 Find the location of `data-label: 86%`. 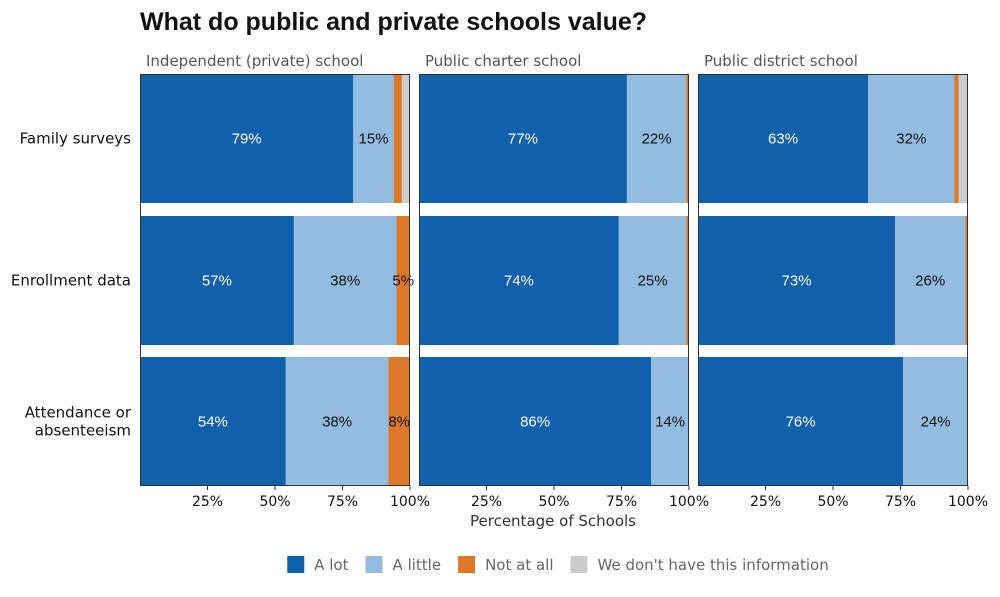

data-label: 86% is located at coordinates (535, 422).